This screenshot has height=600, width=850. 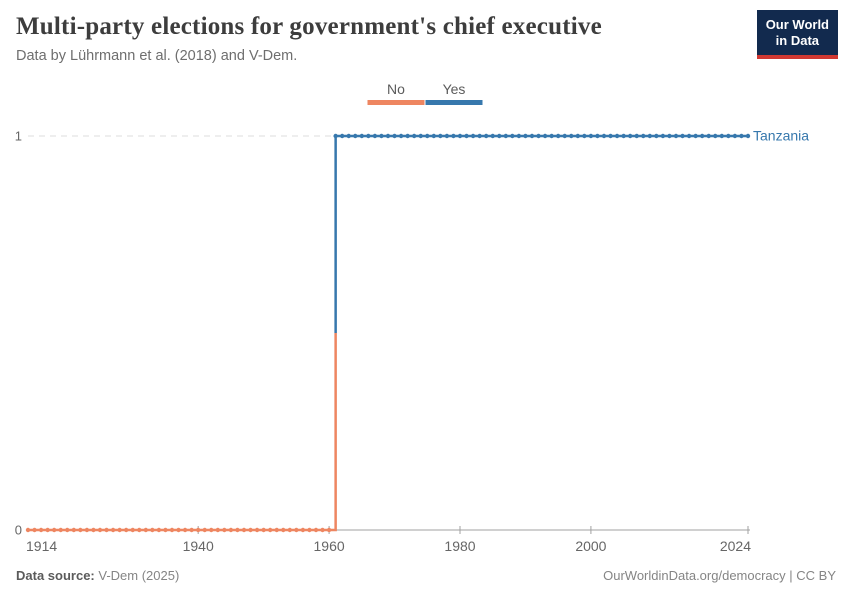 What do you see at coordinates (797, 34) in the screenshot?
I see `owid-logo: Our World in Data` at bounding box center [797, 34].